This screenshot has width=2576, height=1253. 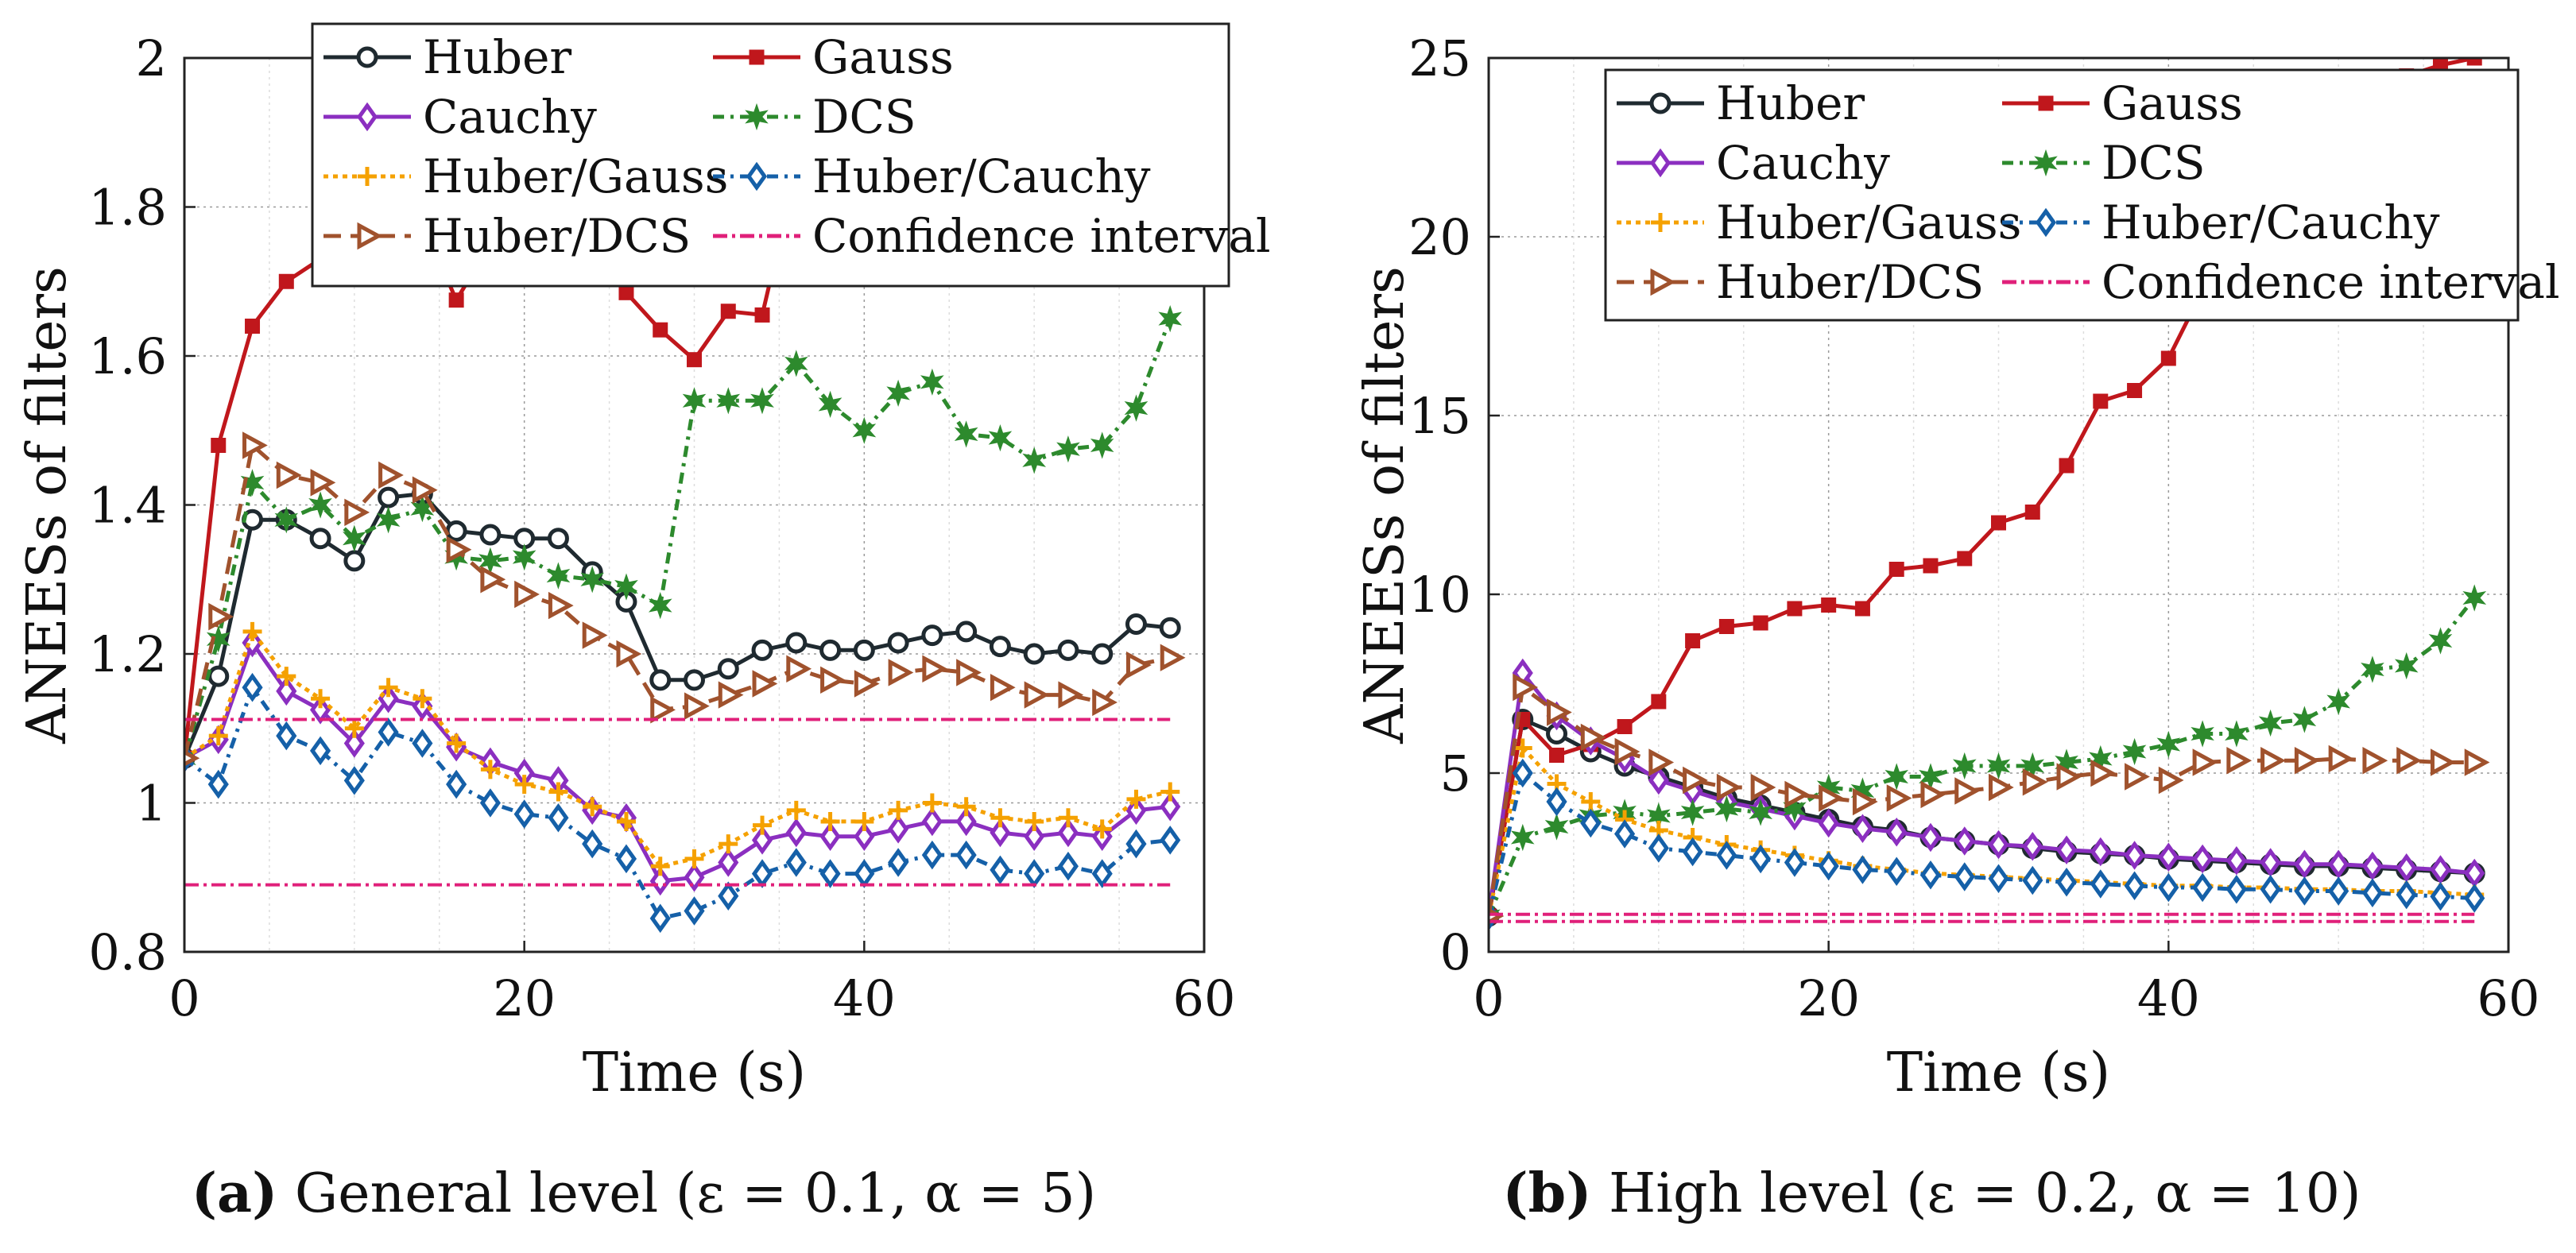 I want to click on x-tick-label: 40, so click(x=2168, y=998).